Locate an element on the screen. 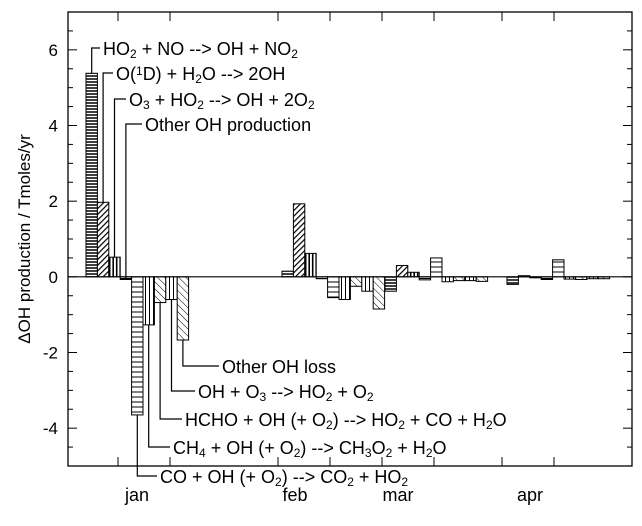 The image size is (642, 526). y-tick-label: -2 is located at coordinates (50, 353).